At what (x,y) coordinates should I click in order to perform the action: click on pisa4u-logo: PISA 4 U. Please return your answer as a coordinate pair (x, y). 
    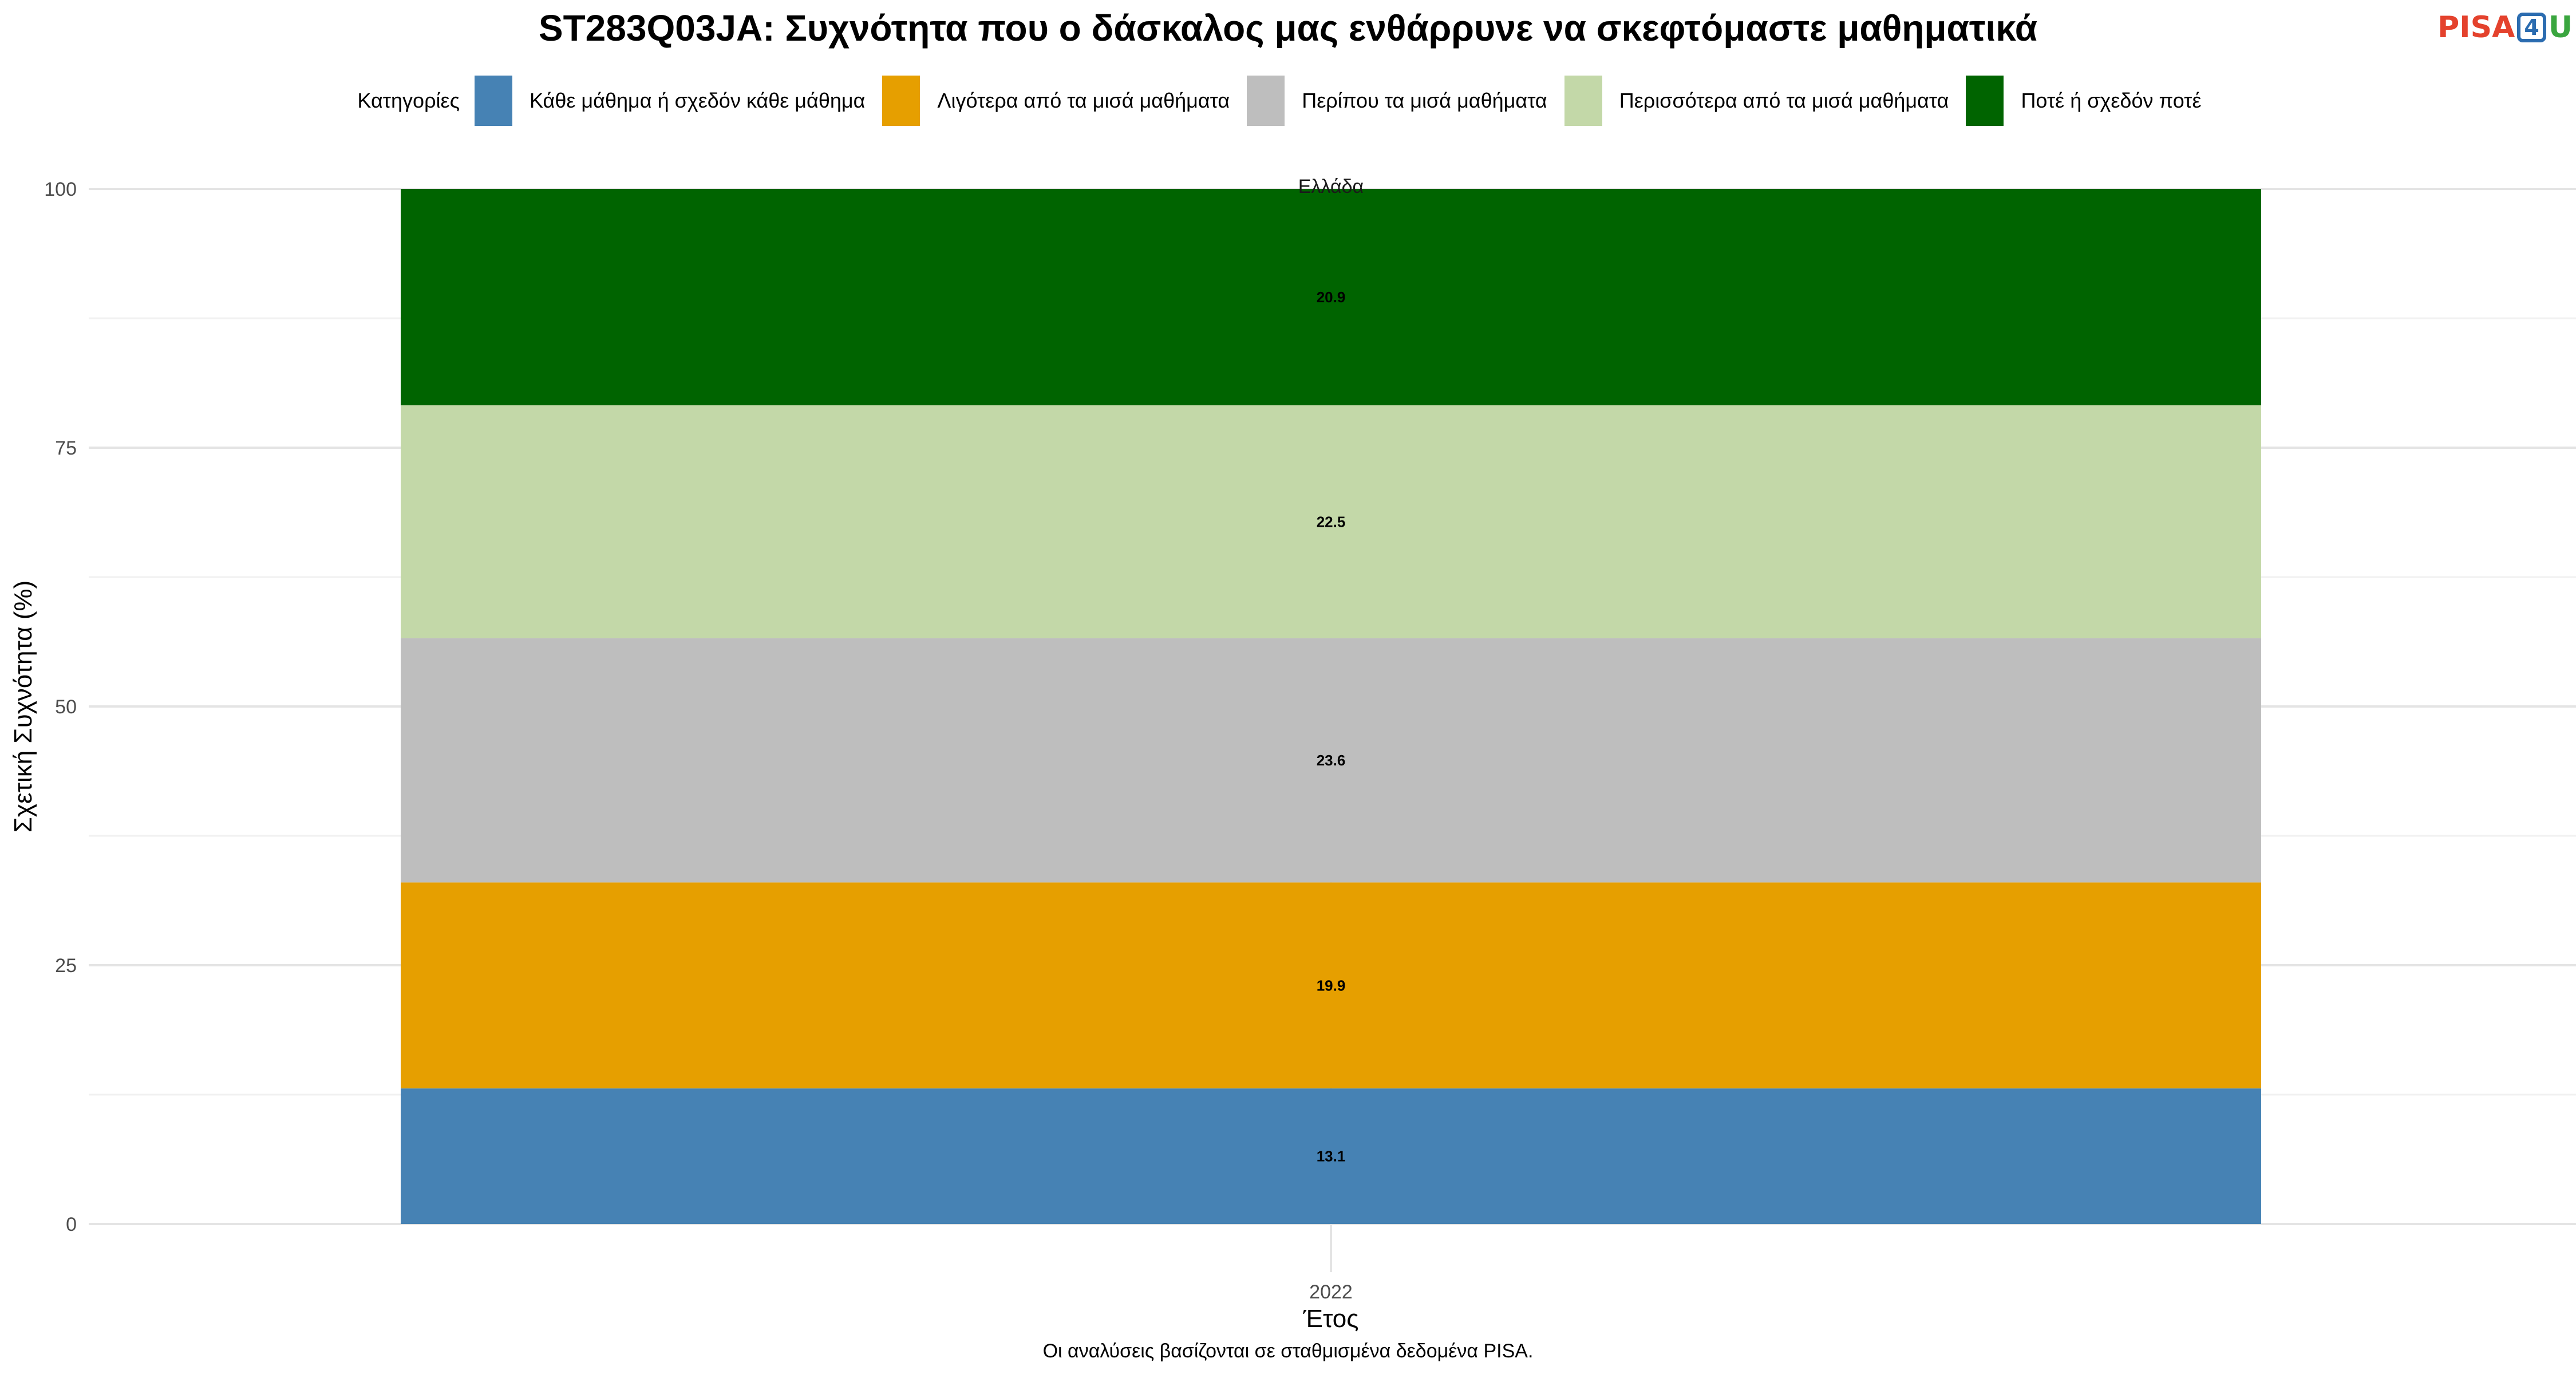
    Looking at the image, I should click on (2505, 27).